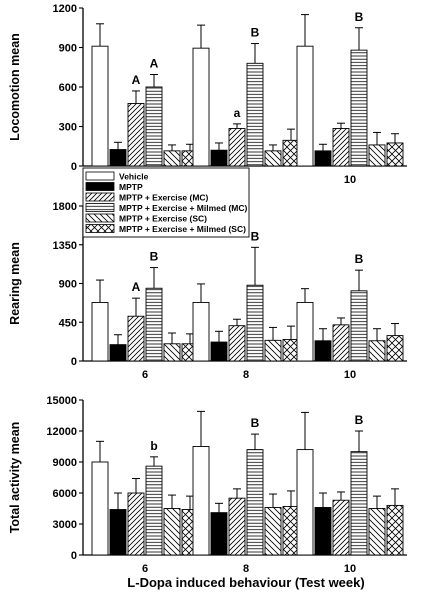 Image resolution: width=428 pixels, height=600 pixels. I want to click on y-tick-label: 1800, so click(65, 207).